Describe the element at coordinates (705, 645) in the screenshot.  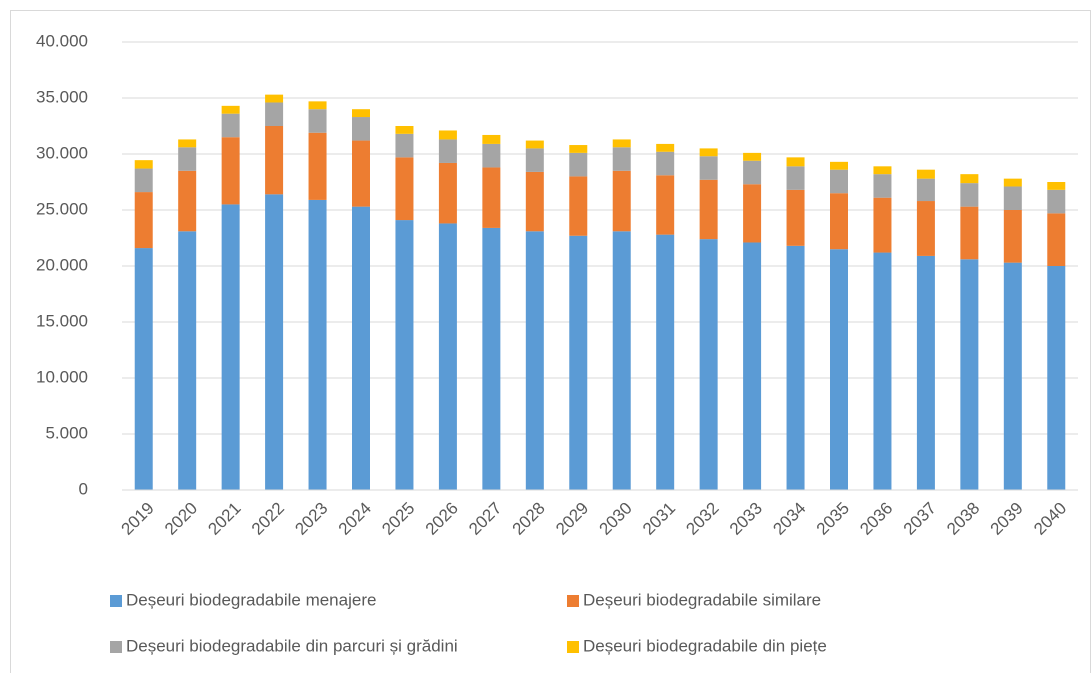
I see `legend-label: Deșeuri biodegradabile din piețe` at that location.